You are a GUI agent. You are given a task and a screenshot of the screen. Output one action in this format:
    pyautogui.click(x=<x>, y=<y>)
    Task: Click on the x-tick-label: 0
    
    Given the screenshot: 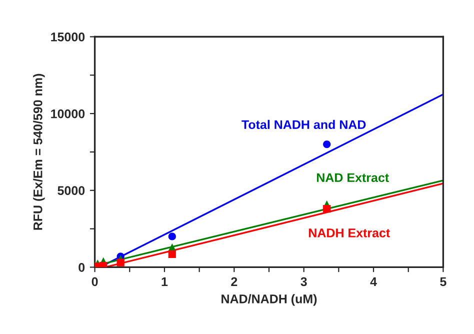 What is the action you would take?
    pyautogui.click(x=95, y=281)
    